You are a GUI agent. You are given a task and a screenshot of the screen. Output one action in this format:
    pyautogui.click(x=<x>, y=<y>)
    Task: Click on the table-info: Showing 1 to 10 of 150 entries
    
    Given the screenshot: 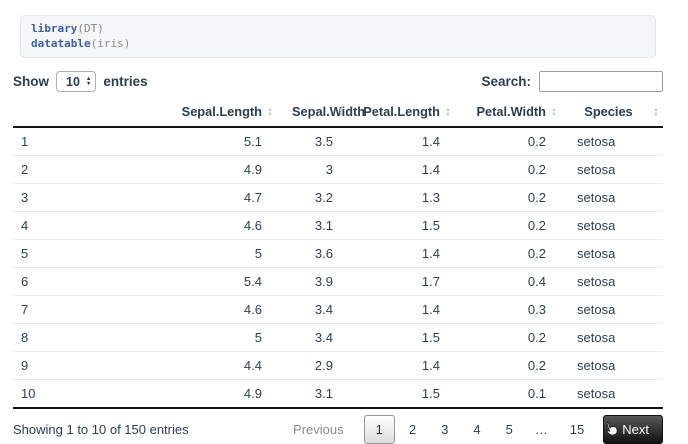 What is the action you would take?
    pyautogui.click(x=101, y=429)
    